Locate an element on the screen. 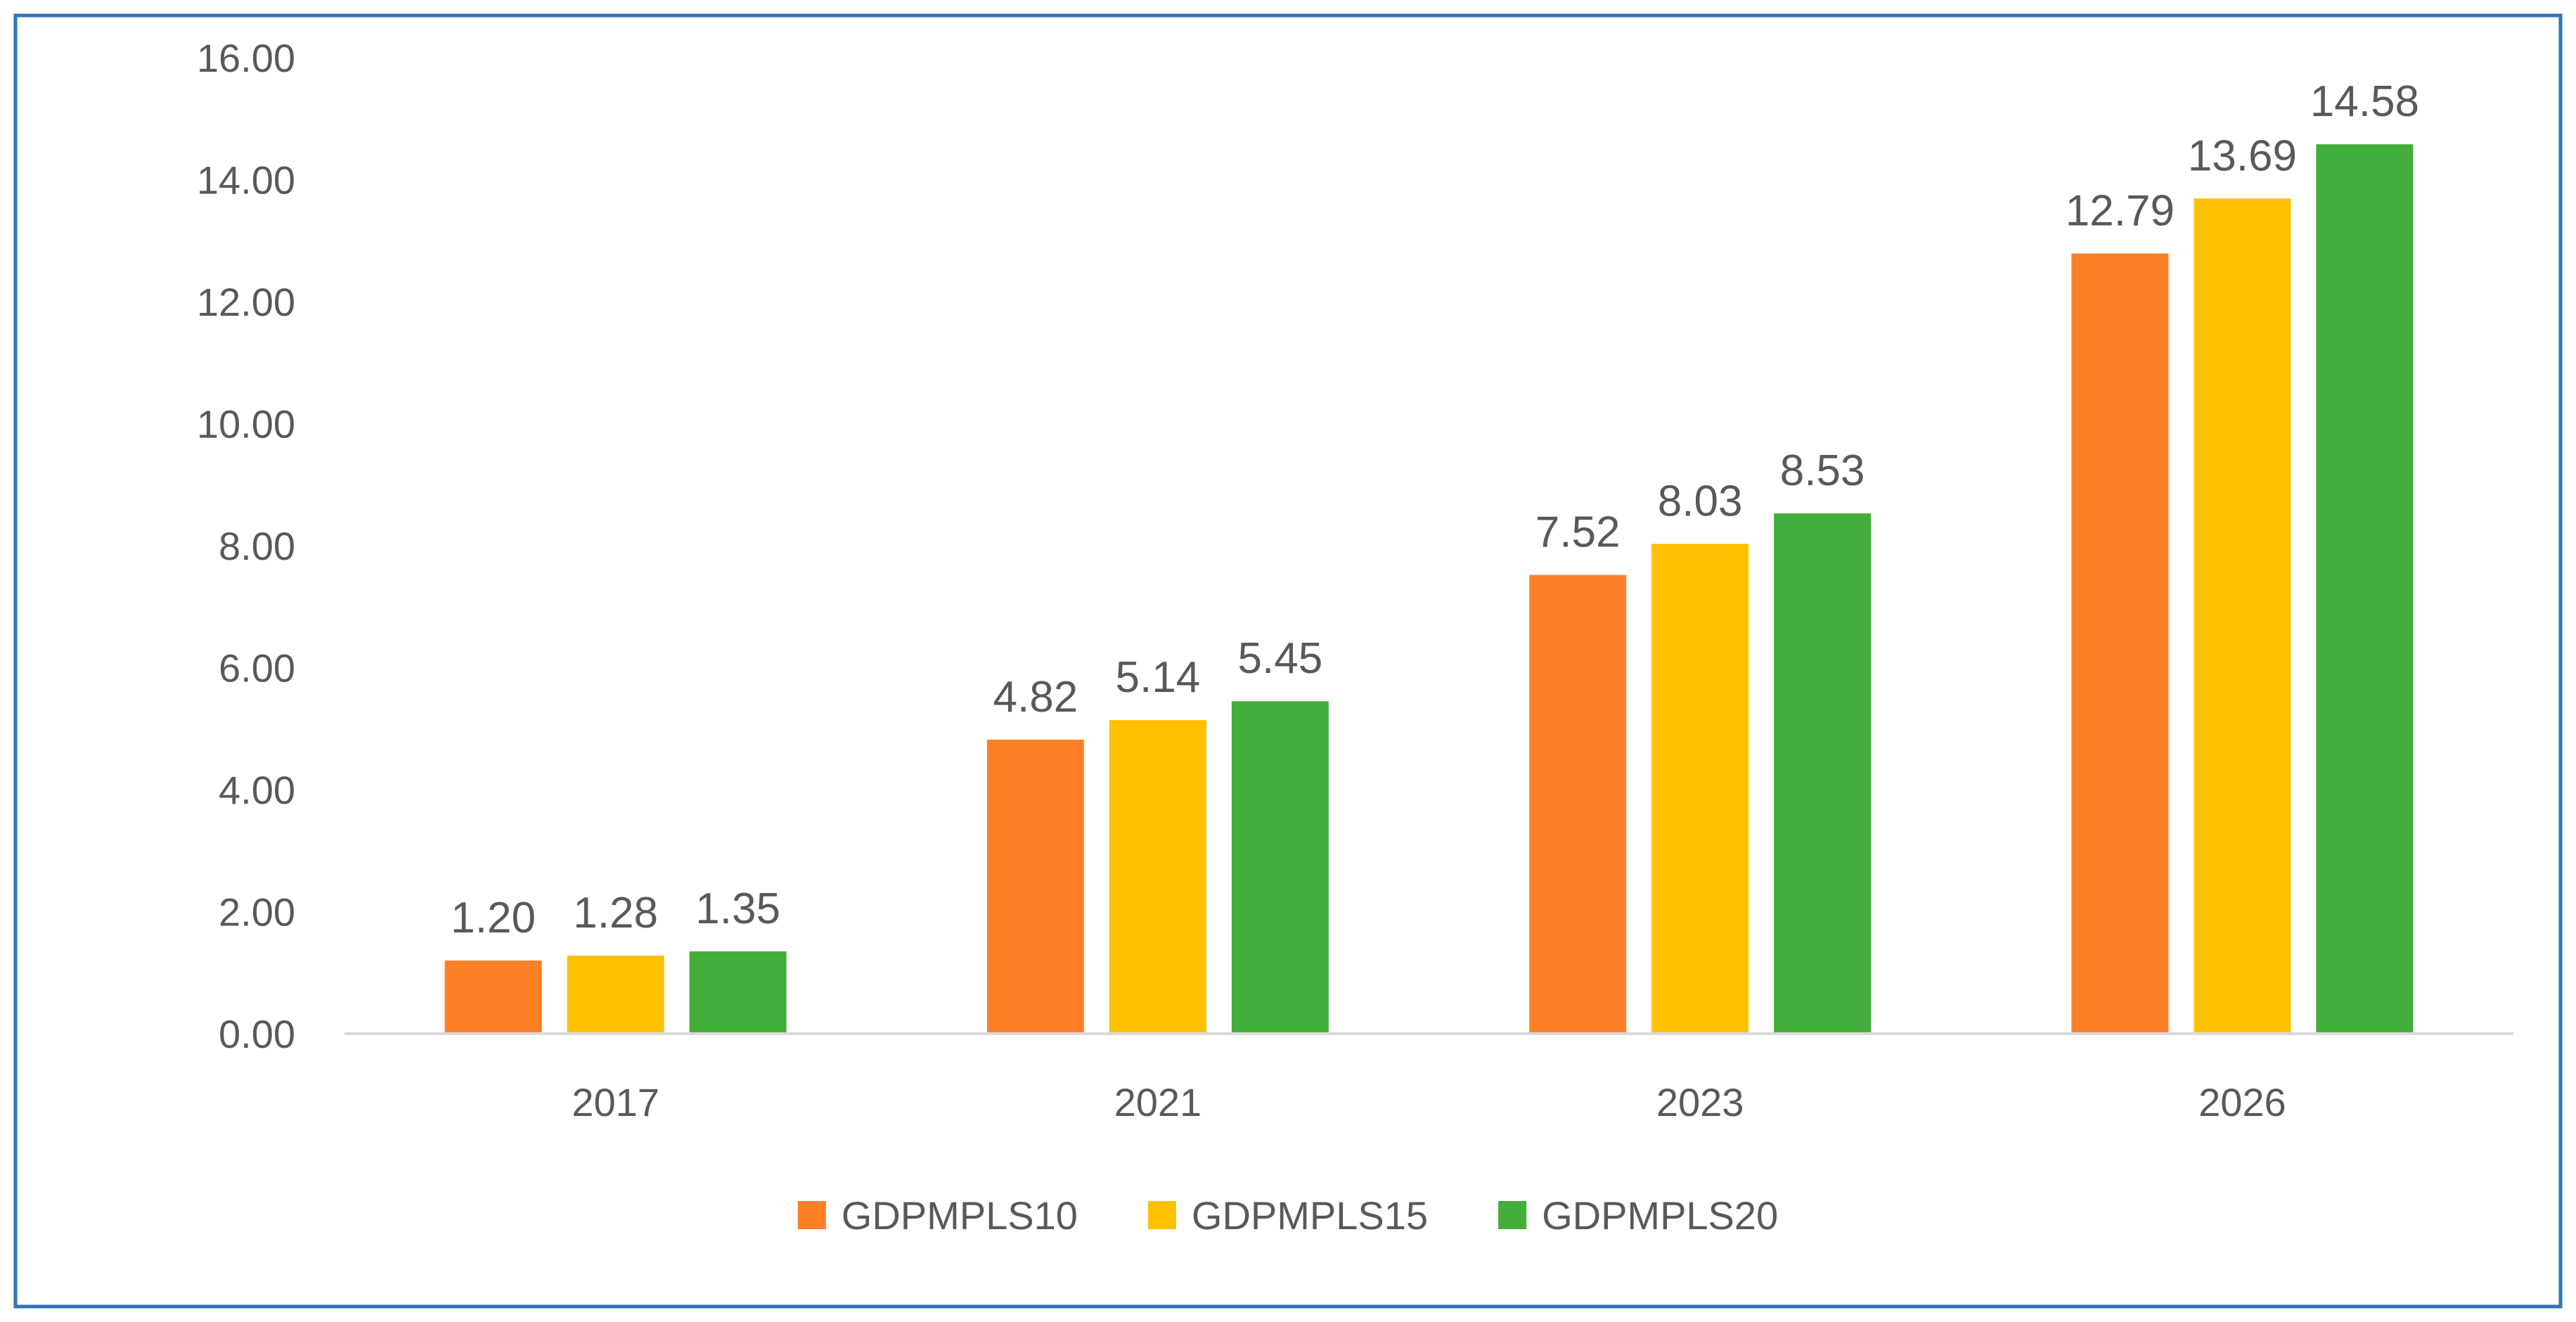 This screenshot has width=2576, height=1322. bar-gdpmpls20-2021 is located at coordinates (1280, 868).